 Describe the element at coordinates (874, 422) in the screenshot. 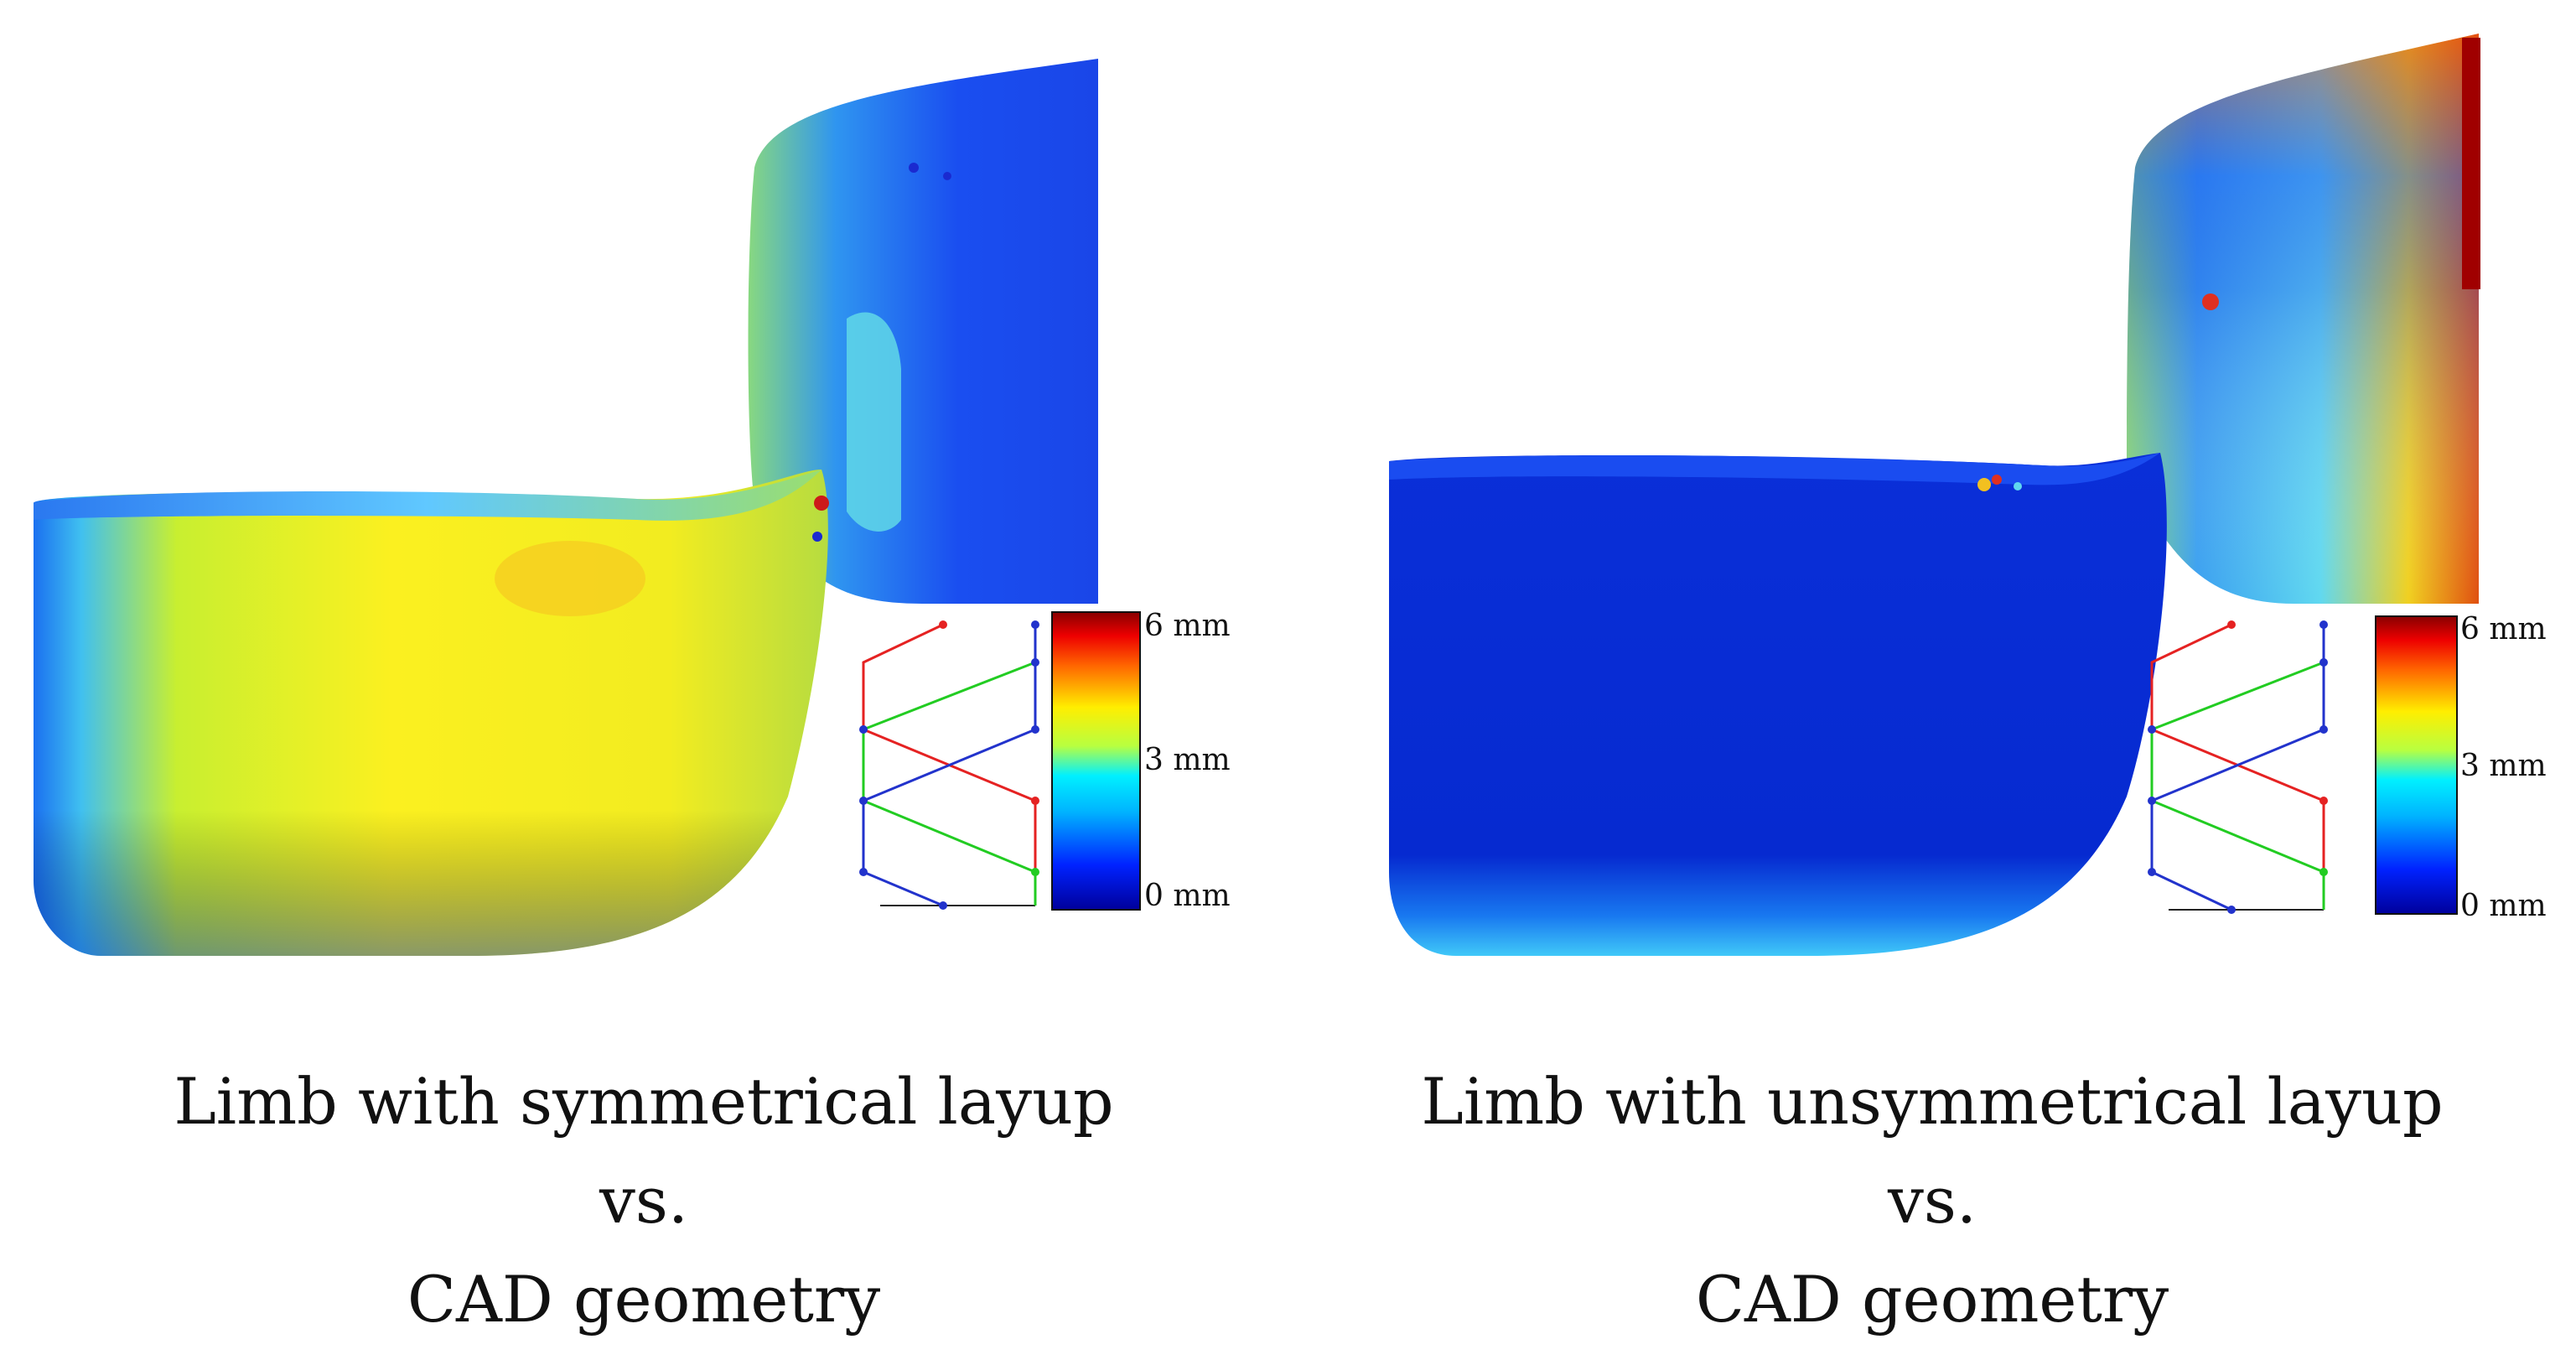

I see `bend-highlight` at that location.